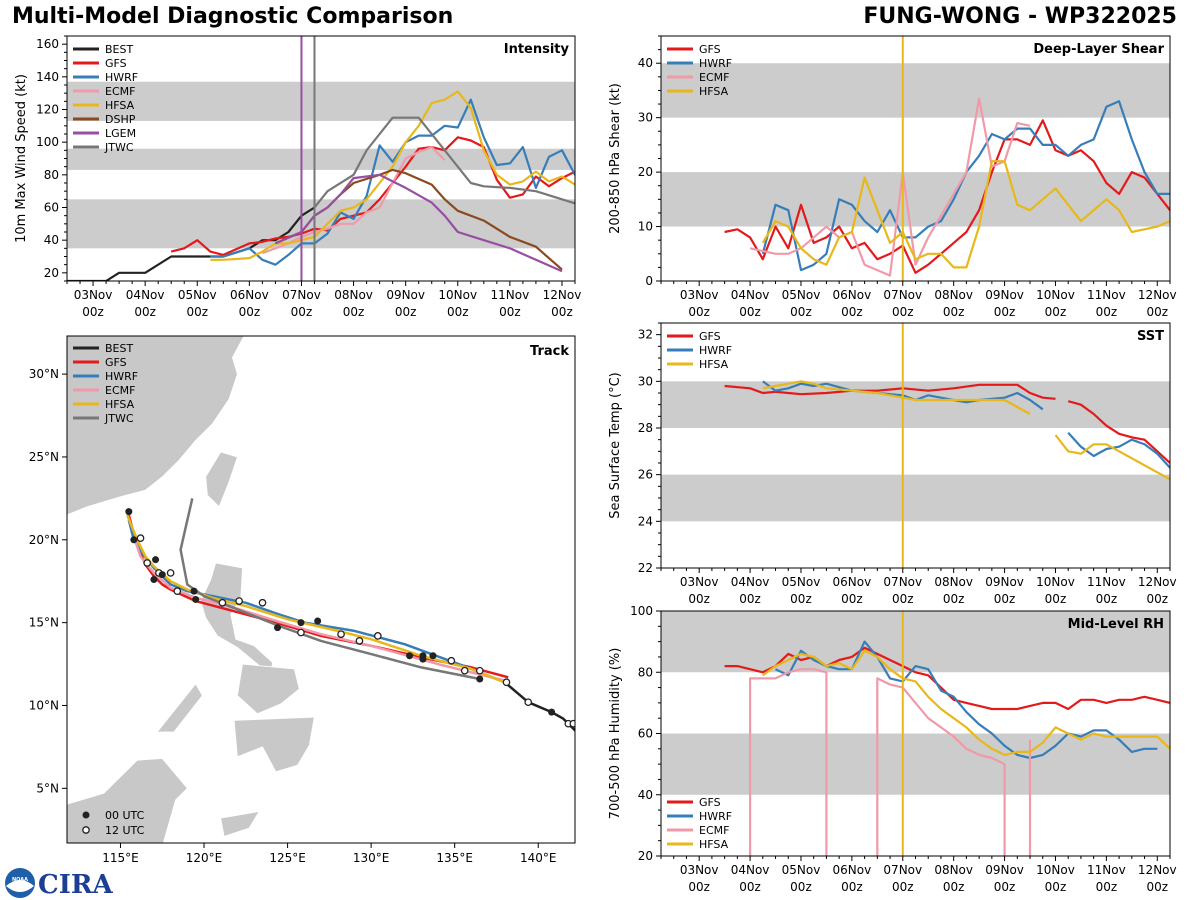 This screenshot has width=1200, height=900. Describe the element at coordinates (714, 844) in the screenshot. I see `rh-legend-label: HFSA` at that location.